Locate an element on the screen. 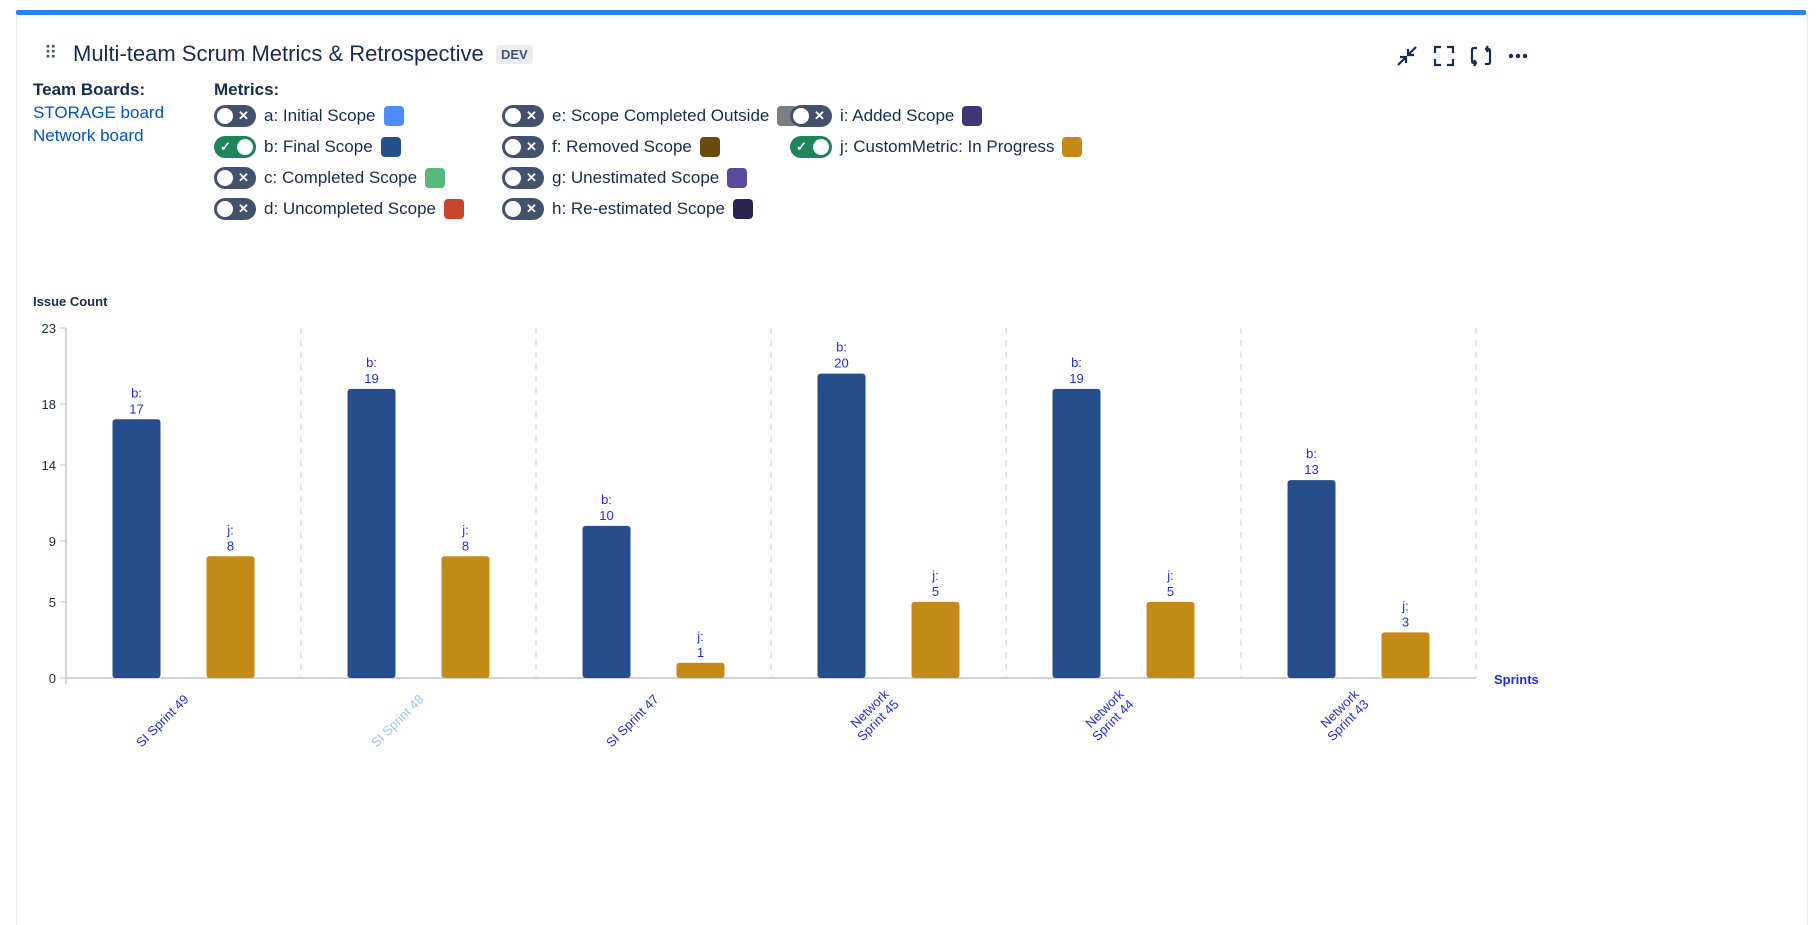  metric-label-c: c: Completed Scope is located at coordinates (341, 177).